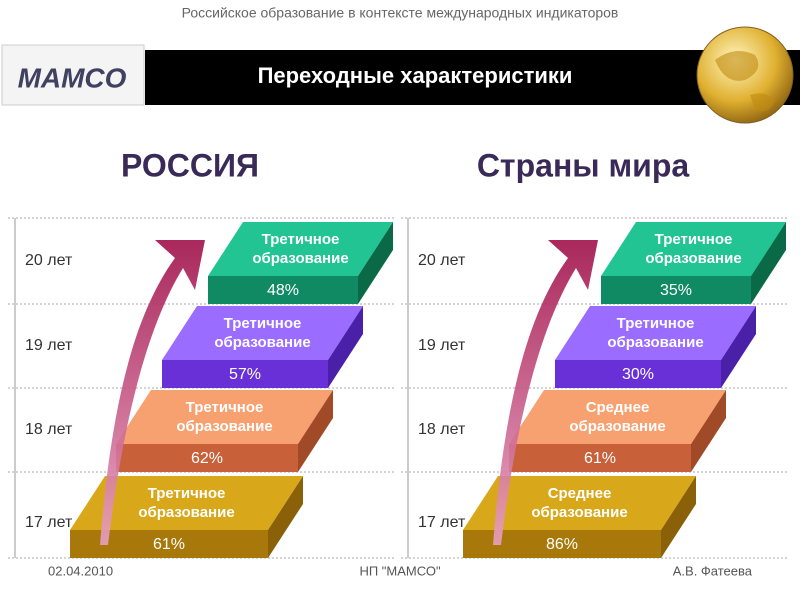 Image resolution: width=800 pixels, height=600 pixels. Describe the element at coordinates (190, 165) in the screenshot. I see `panel-title: РОССИЯ` at that location.